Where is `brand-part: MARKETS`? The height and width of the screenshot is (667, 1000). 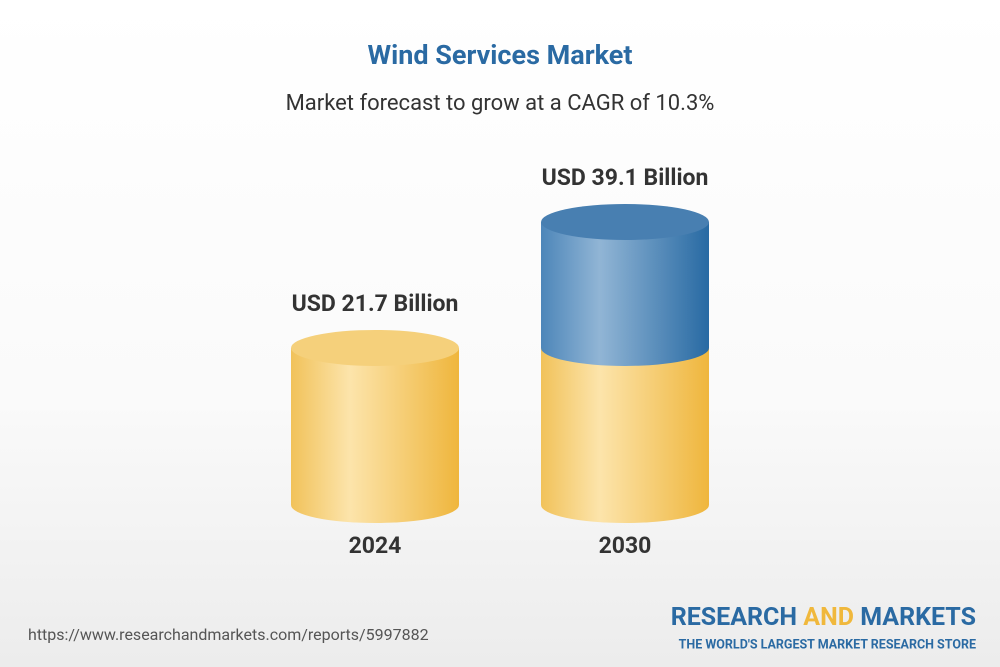 brand-part: MARKETS is located at coordinates (918, 617).